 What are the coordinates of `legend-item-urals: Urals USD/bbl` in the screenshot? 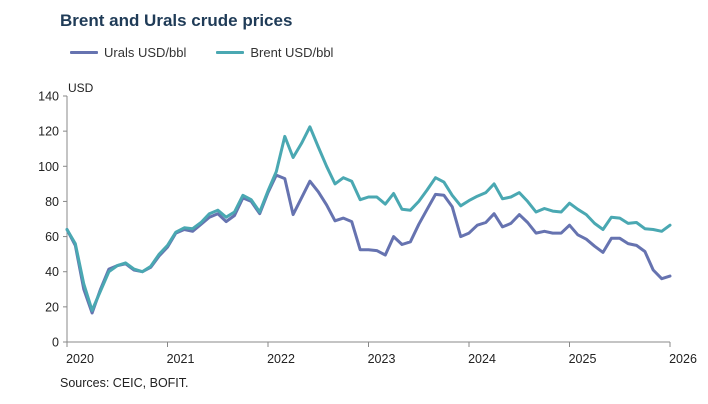 It's located at (128, 52).